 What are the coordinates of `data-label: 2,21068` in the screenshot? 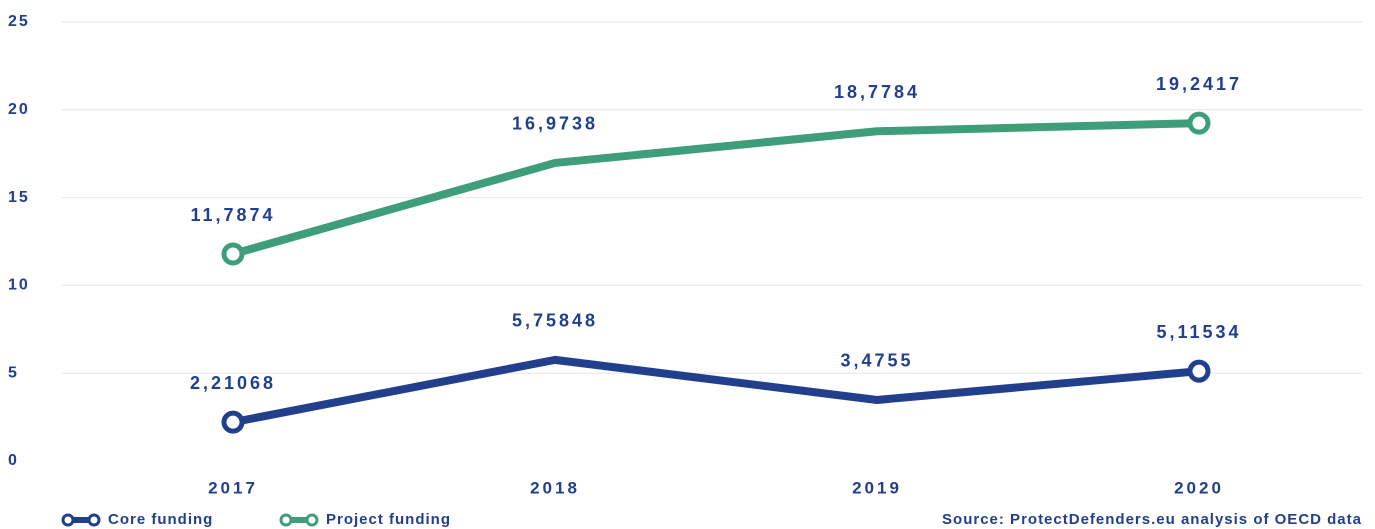 It's located at (233, 383).